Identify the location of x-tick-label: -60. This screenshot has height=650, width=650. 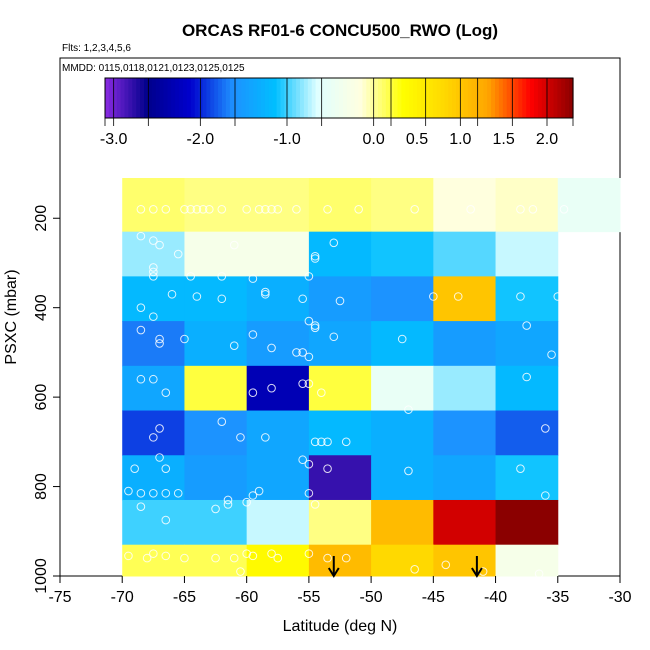
(246, 597).